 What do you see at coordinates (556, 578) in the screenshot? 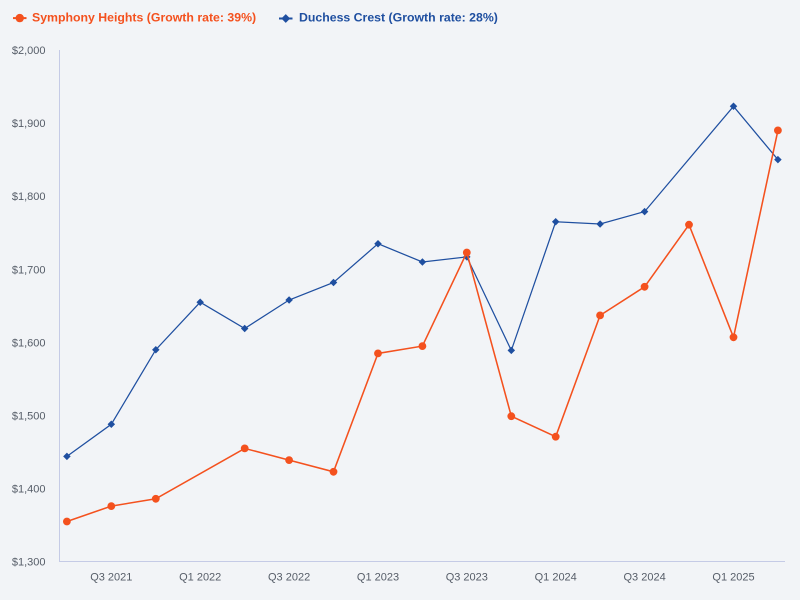
I see `svg-text: Q1 2024` at bounding box center [556, 578].